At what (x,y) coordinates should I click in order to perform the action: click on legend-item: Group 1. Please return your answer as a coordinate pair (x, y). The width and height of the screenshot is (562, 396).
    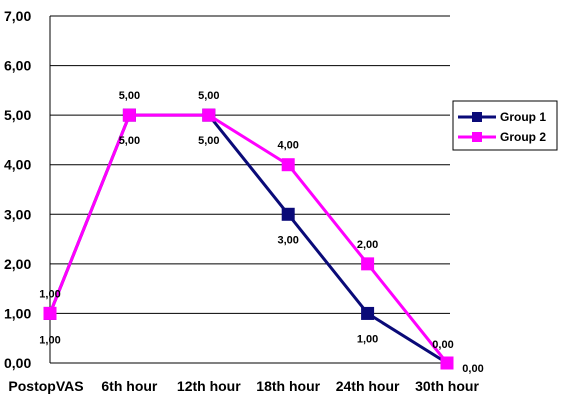
    Looking at the image, I should click on (502, 117).